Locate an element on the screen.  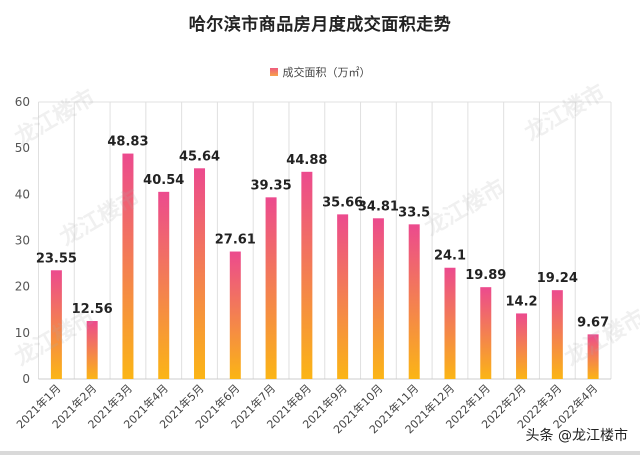
data-label: 33.5 is located at coordinates (414, 212).